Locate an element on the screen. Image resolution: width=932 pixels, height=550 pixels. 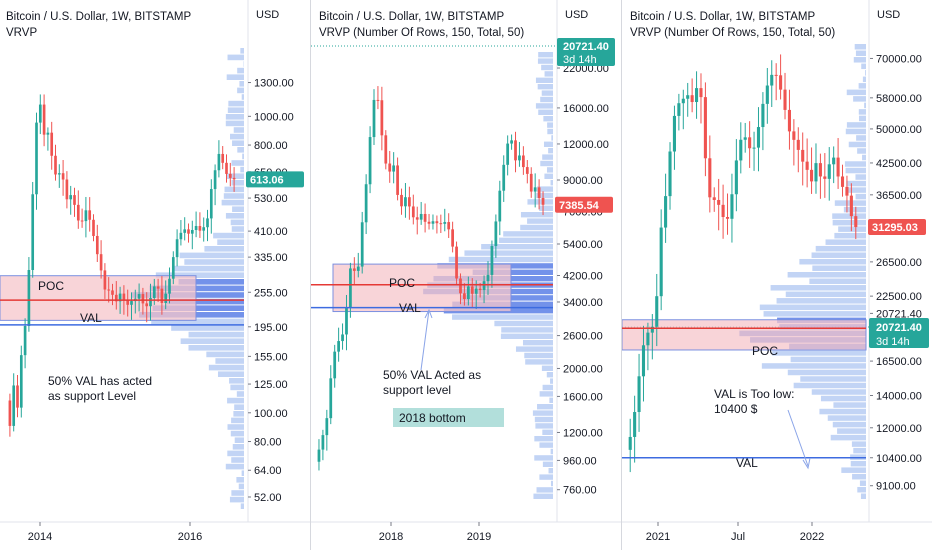
chart-3-title: Bitcoin / U.S. Dollar, 1W, BITSTAMP is located at coordinates (722, 17).